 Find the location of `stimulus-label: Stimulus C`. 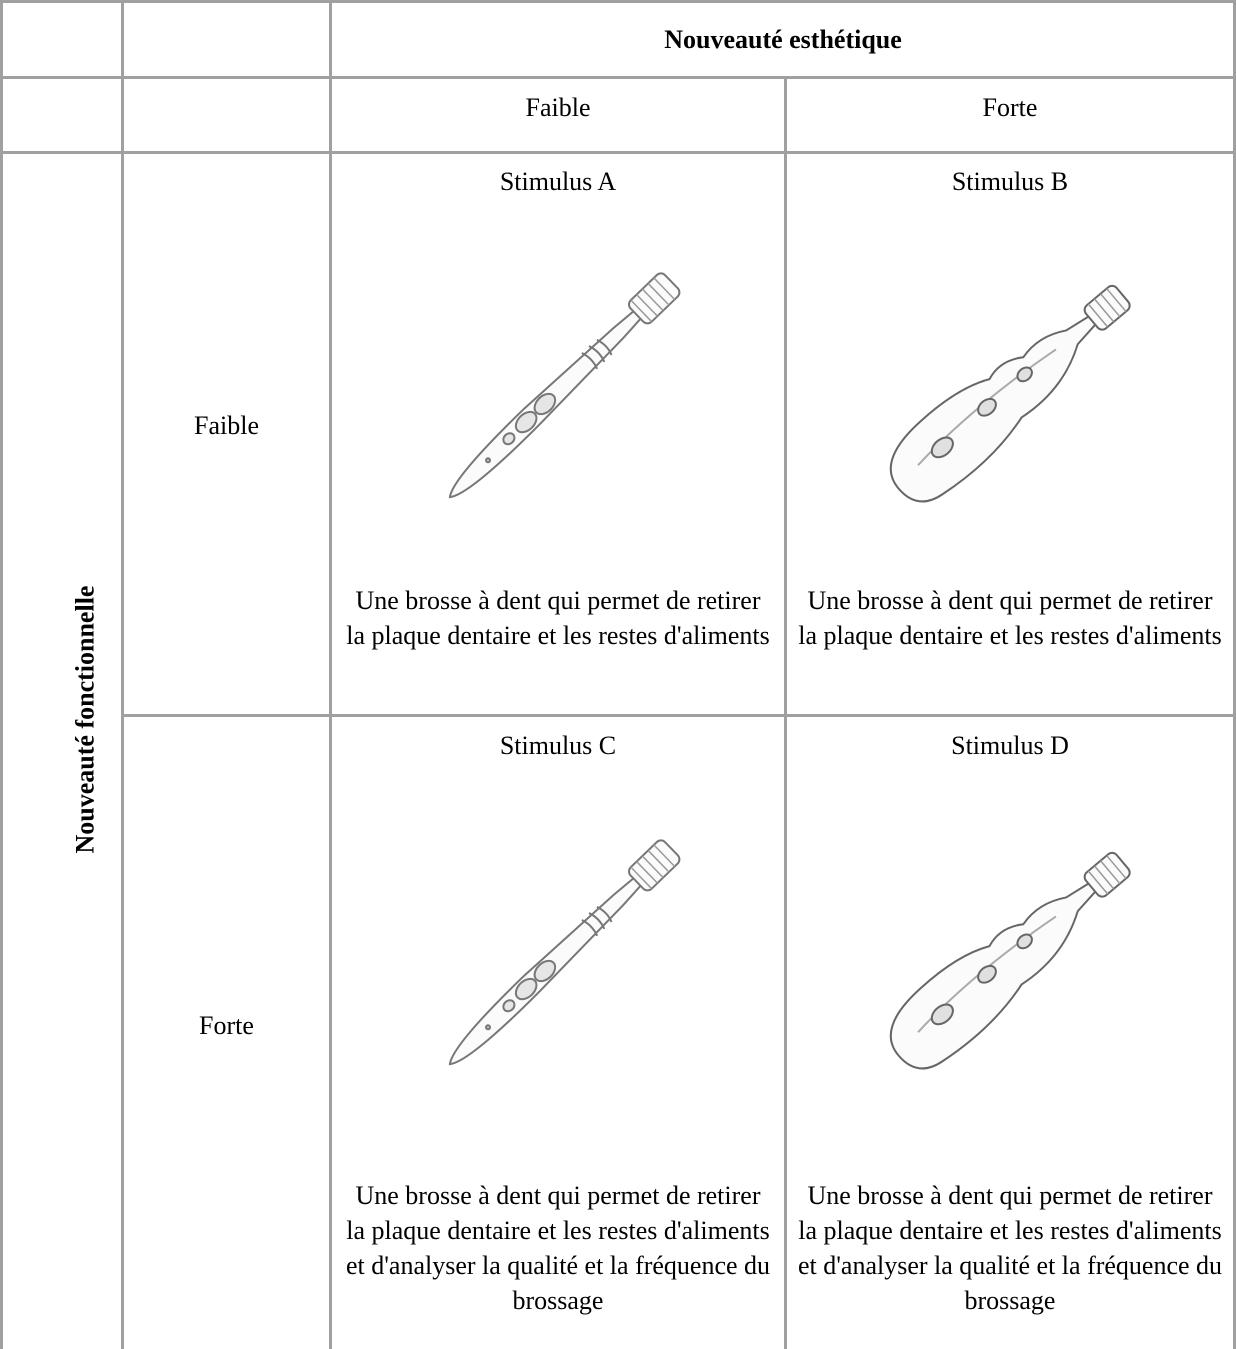

stimulus-label: Stimulus C is located at coordinates (558, 745).